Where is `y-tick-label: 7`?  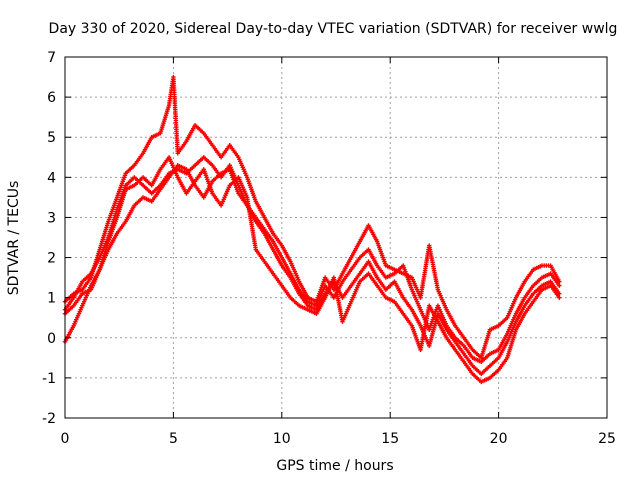
y-tick-label: 7 is located at coordinates (51, 58).